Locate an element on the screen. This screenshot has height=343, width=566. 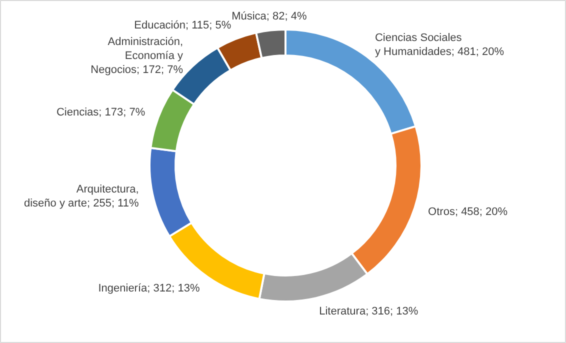
slice-label: Ingeniería; 312; 13% is located at coordinates (149, 288).